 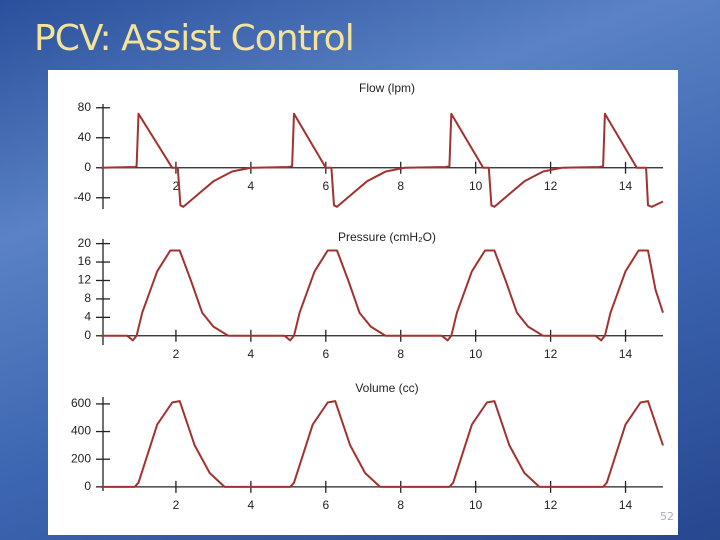 What do you see at coordinates (83, 197) in the screenshot?
I see `y-tick-label: -40` at bounding box center [83, 197].